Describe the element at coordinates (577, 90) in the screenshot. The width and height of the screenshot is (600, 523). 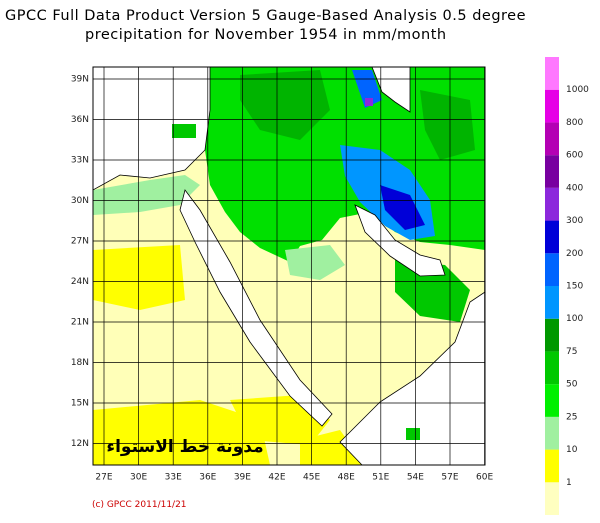
I see `colorbar-label: 1000` at that location.